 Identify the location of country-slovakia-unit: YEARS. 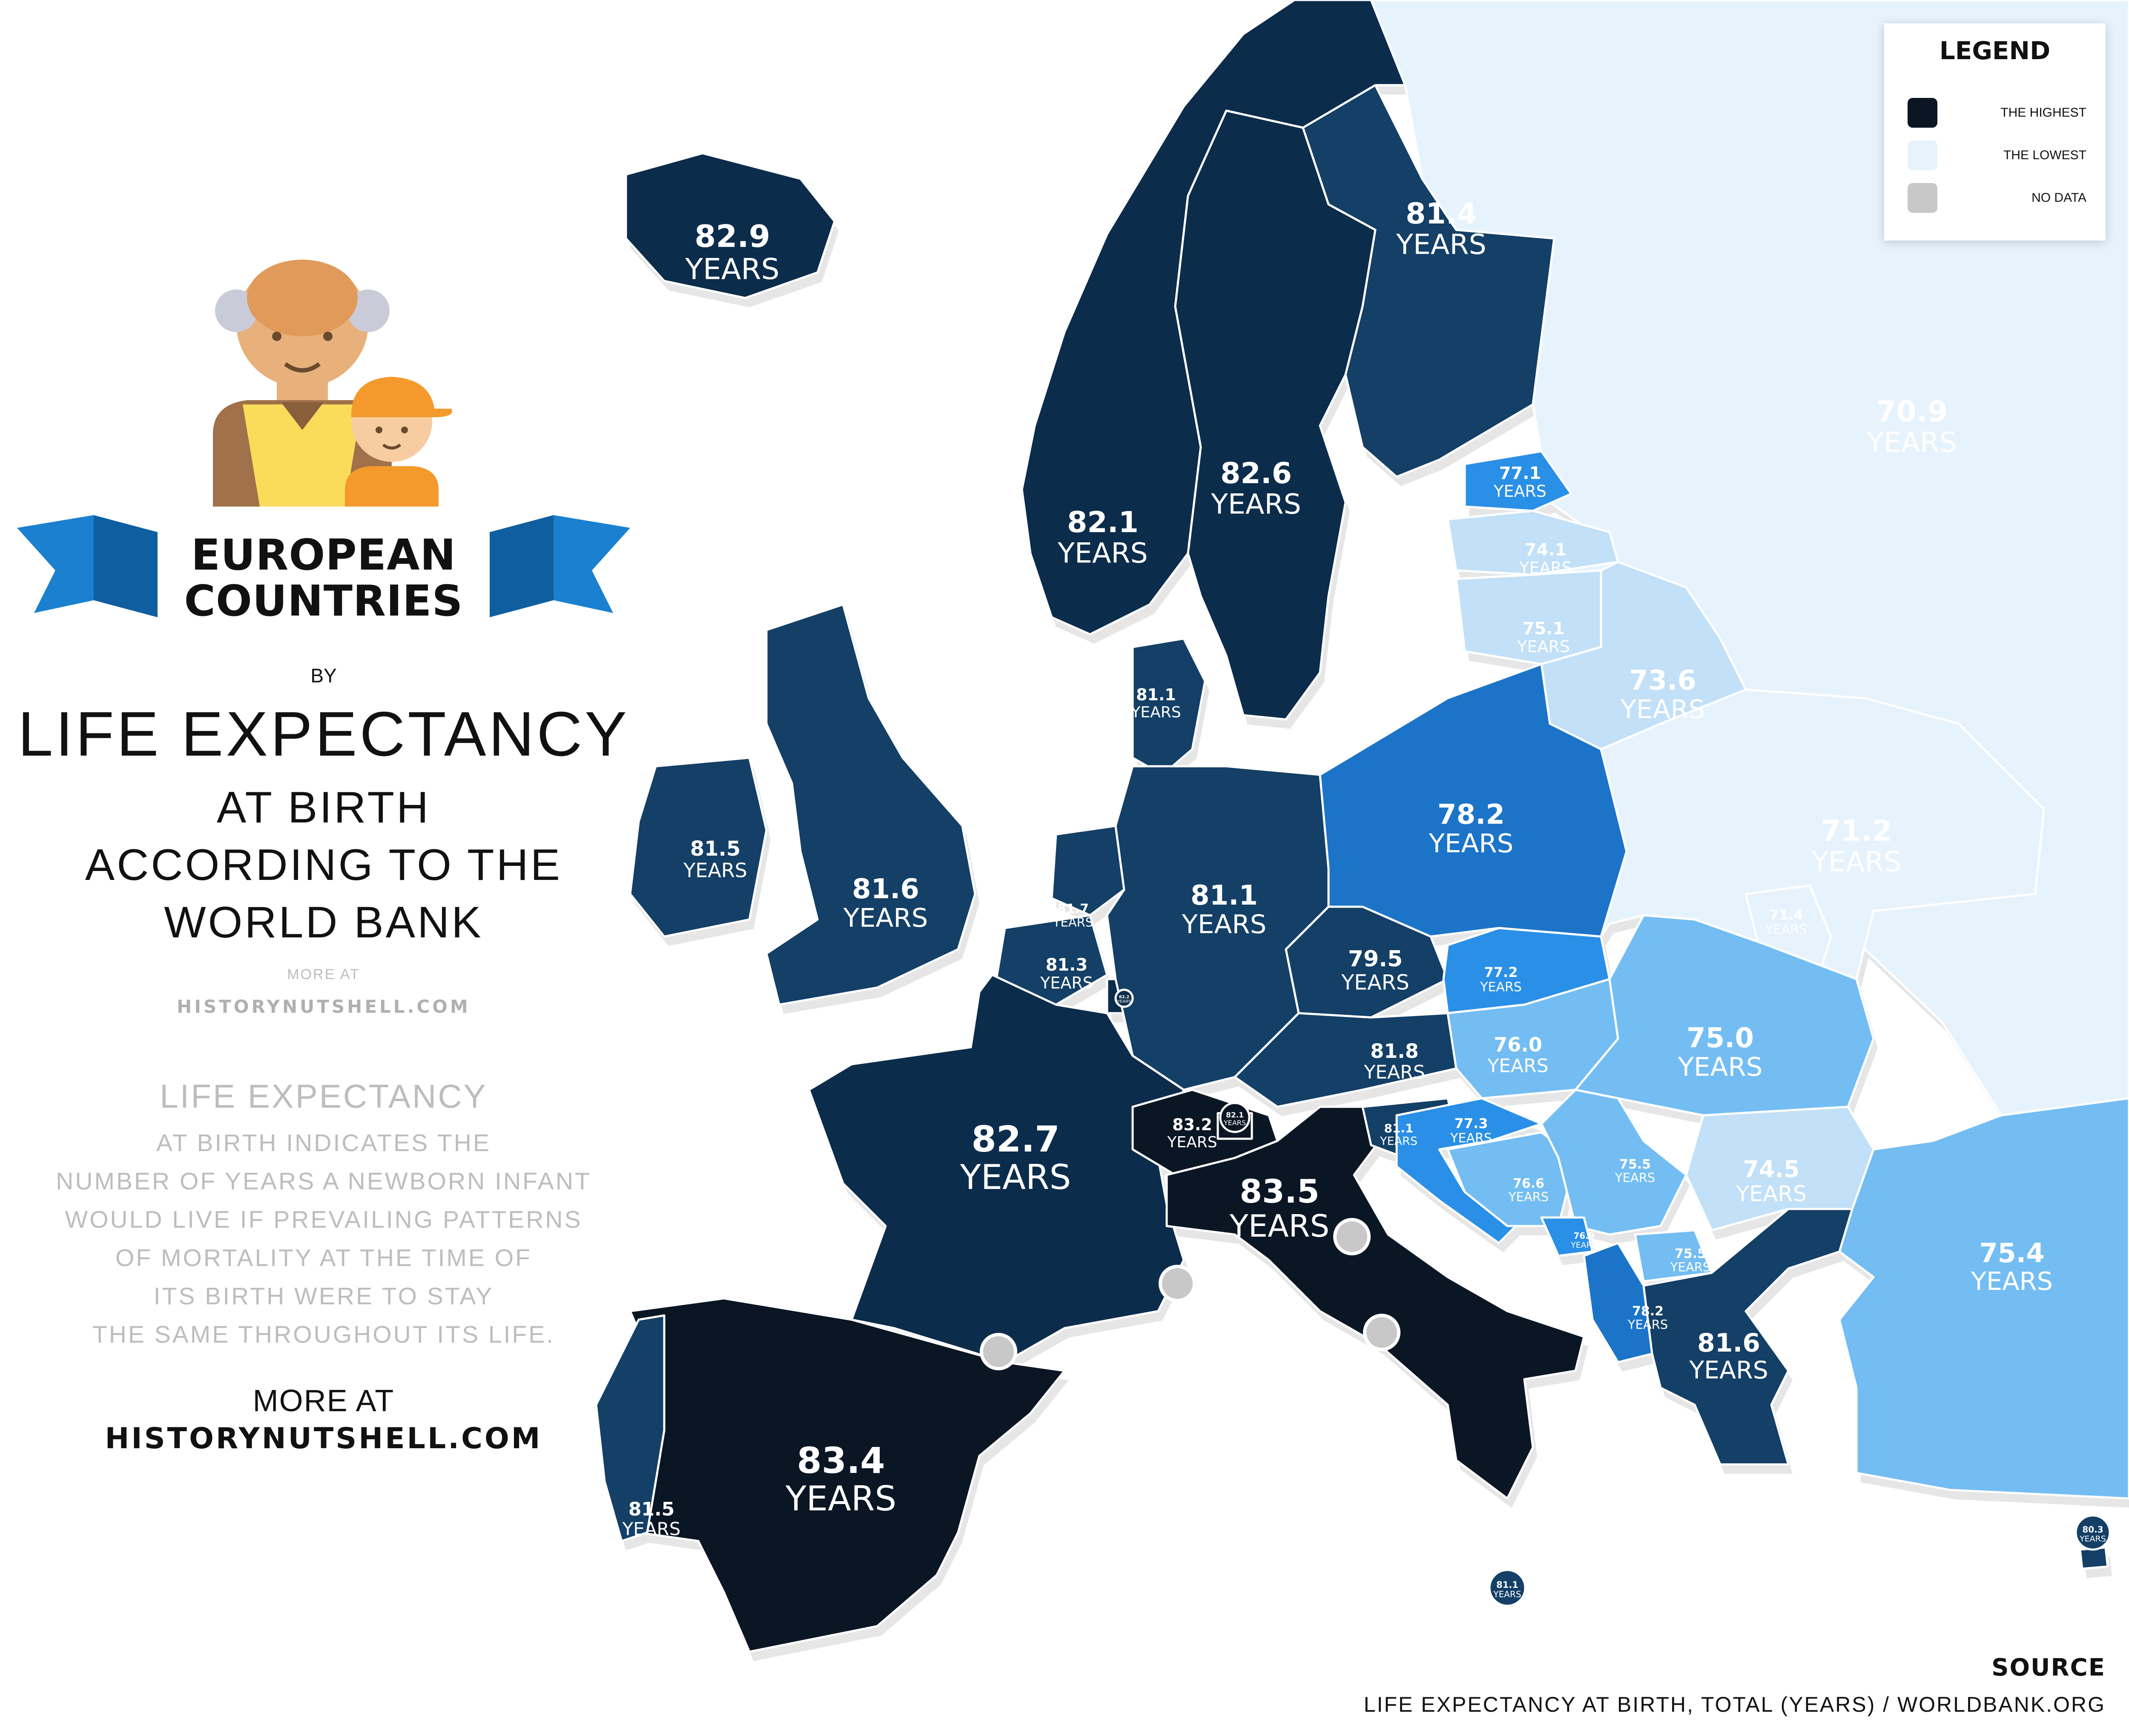
(1501, 987).